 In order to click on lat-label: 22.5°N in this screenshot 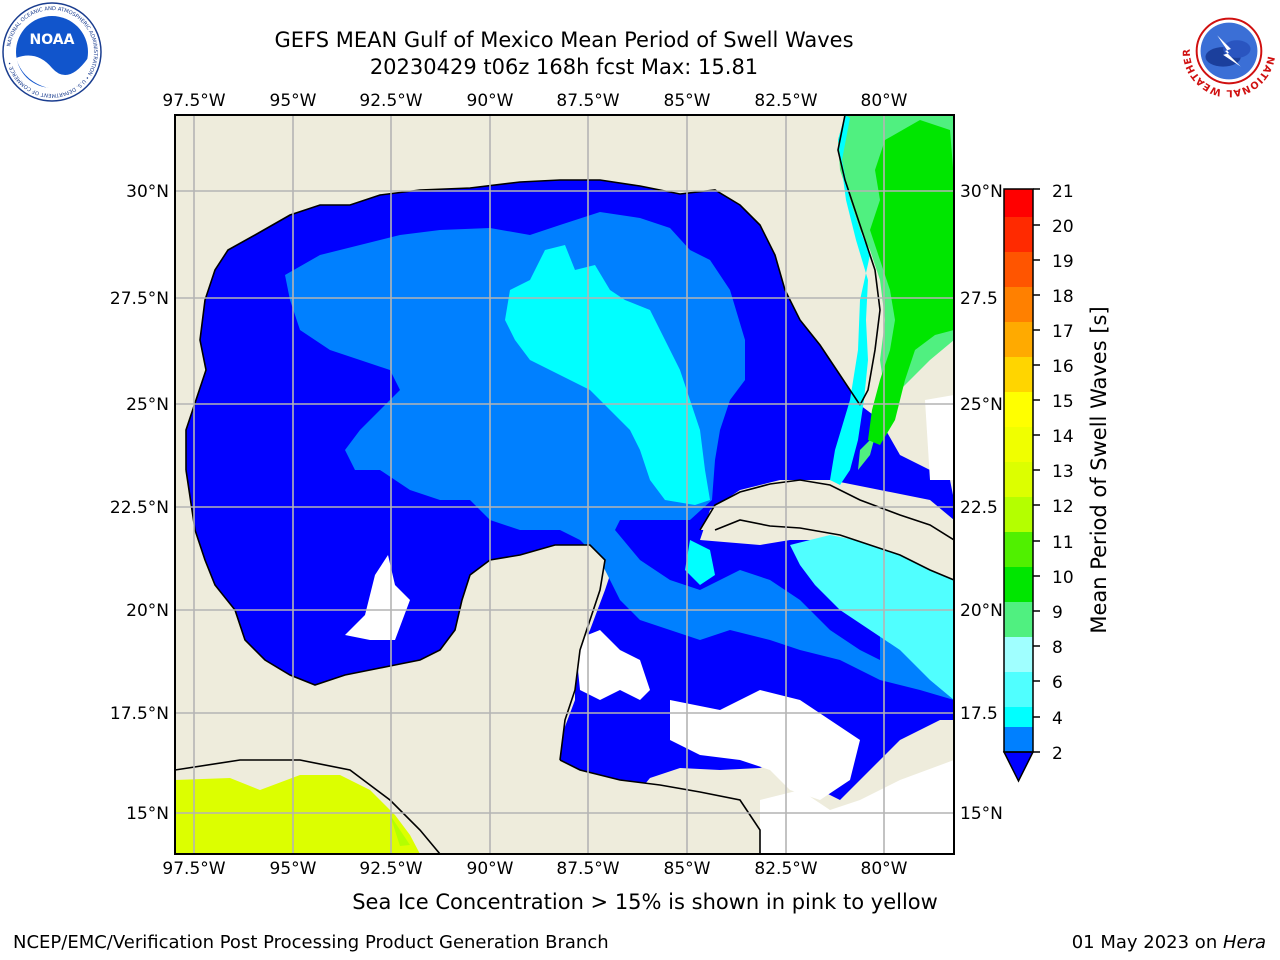, I will do `click(139, 508)`.